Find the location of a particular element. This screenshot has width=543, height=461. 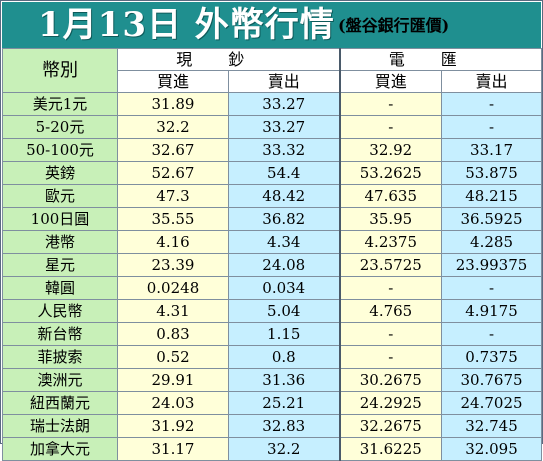

currency-name: 澳洲元 is located at coordinates (60, 380).